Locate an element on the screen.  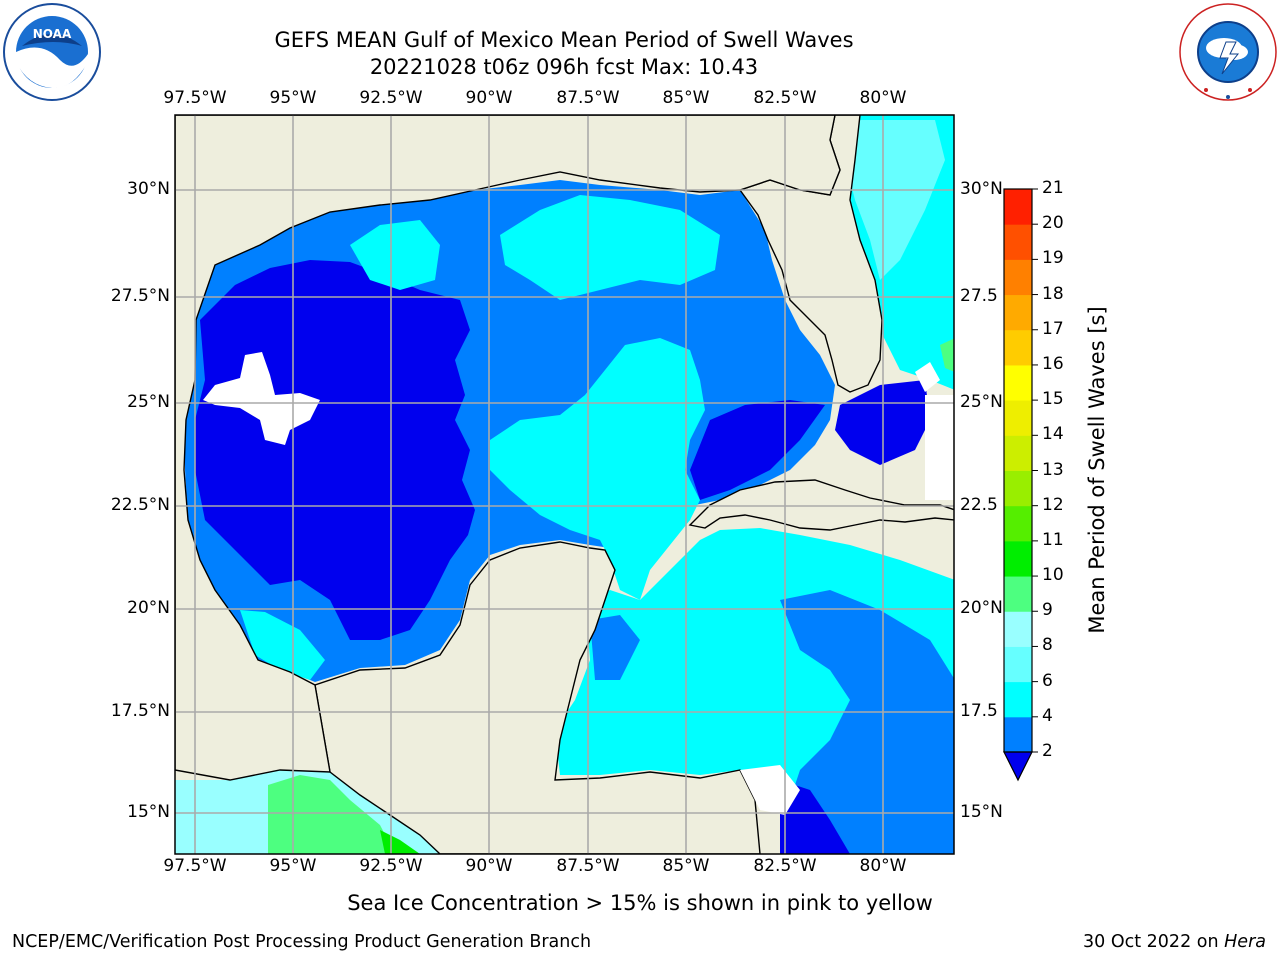
mid-period-nw is located at coordinates (395, 255).